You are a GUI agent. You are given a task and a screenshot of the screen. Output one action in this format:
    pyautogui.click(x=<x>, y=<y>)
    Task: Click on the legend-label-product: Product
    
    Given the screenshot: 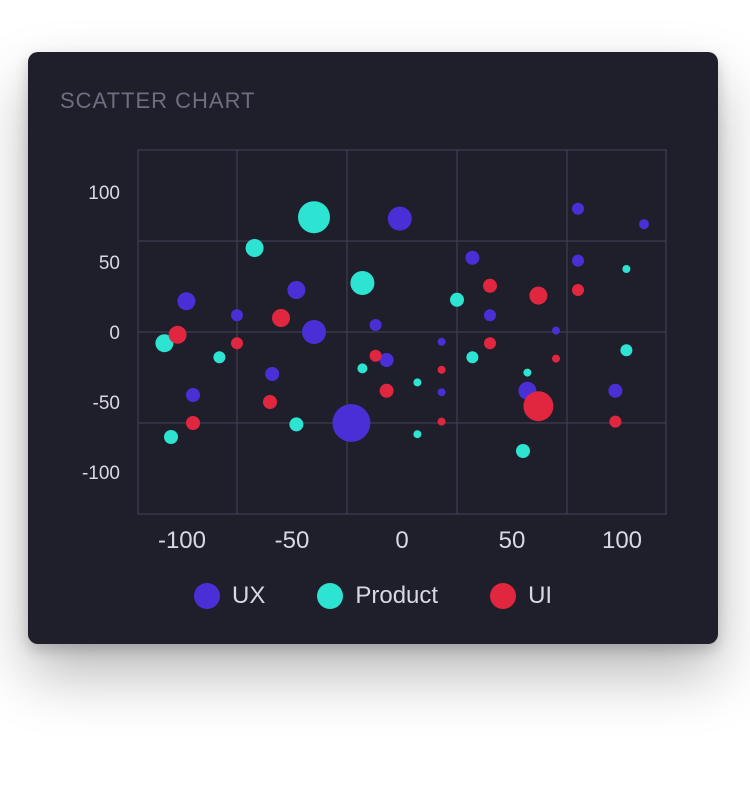 What is the action you would take?
    pyautogui.click(x=397, y=595)
    